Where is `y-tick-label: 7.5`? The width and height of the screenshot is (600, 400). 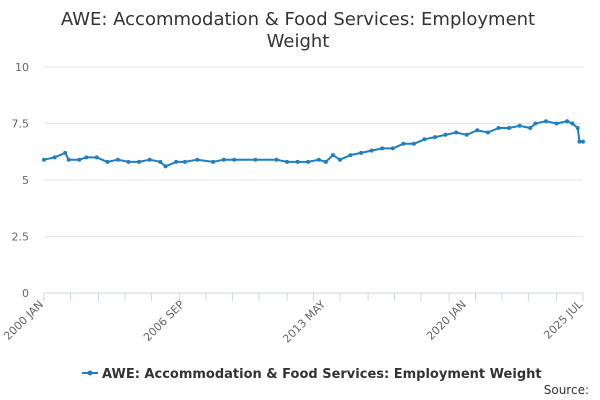 y-tick-label: 7.5 is located at coordinates (21, 124).